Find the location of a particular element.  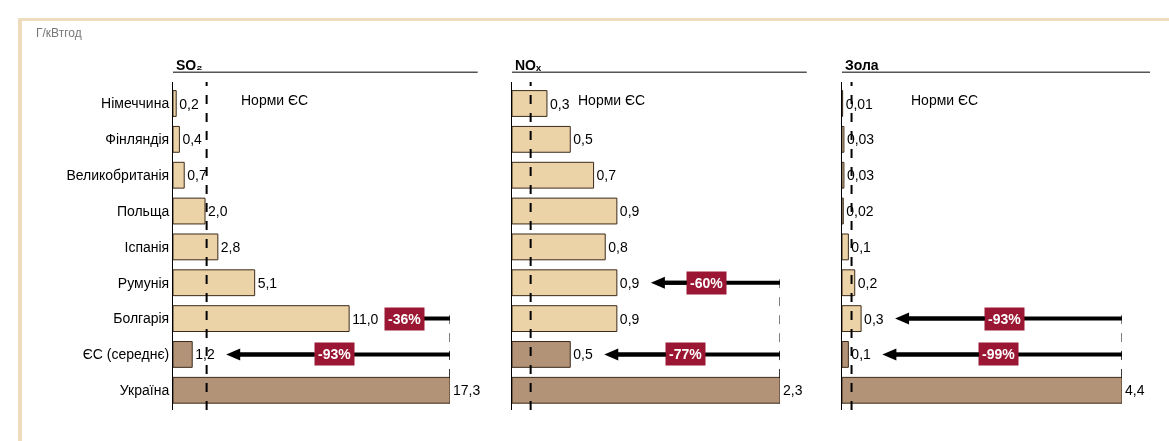

data-label: 17,3 is located at coordinates (467, 390).